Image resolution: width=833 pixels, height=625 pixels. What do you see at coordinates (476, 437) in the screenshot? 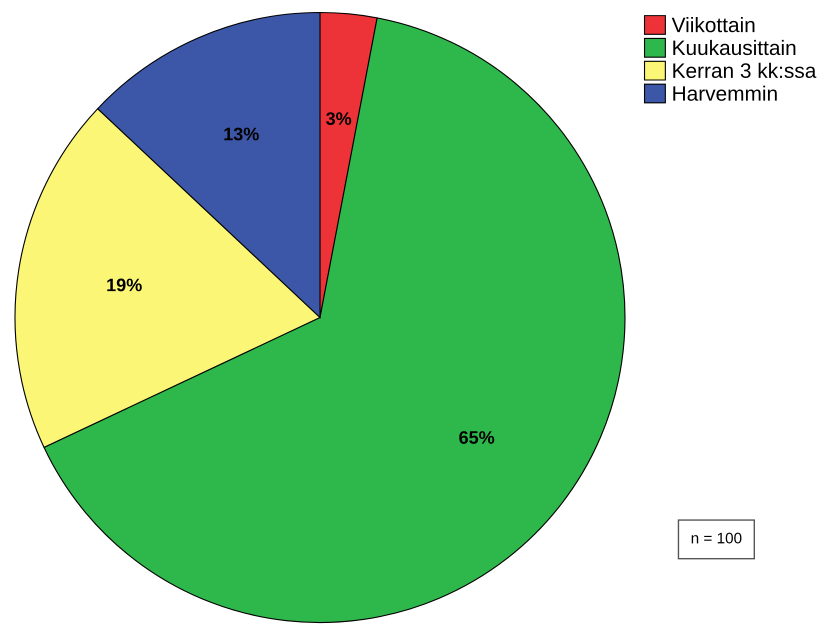
I see `data-label: 65%` at bounding box center [476, 437].